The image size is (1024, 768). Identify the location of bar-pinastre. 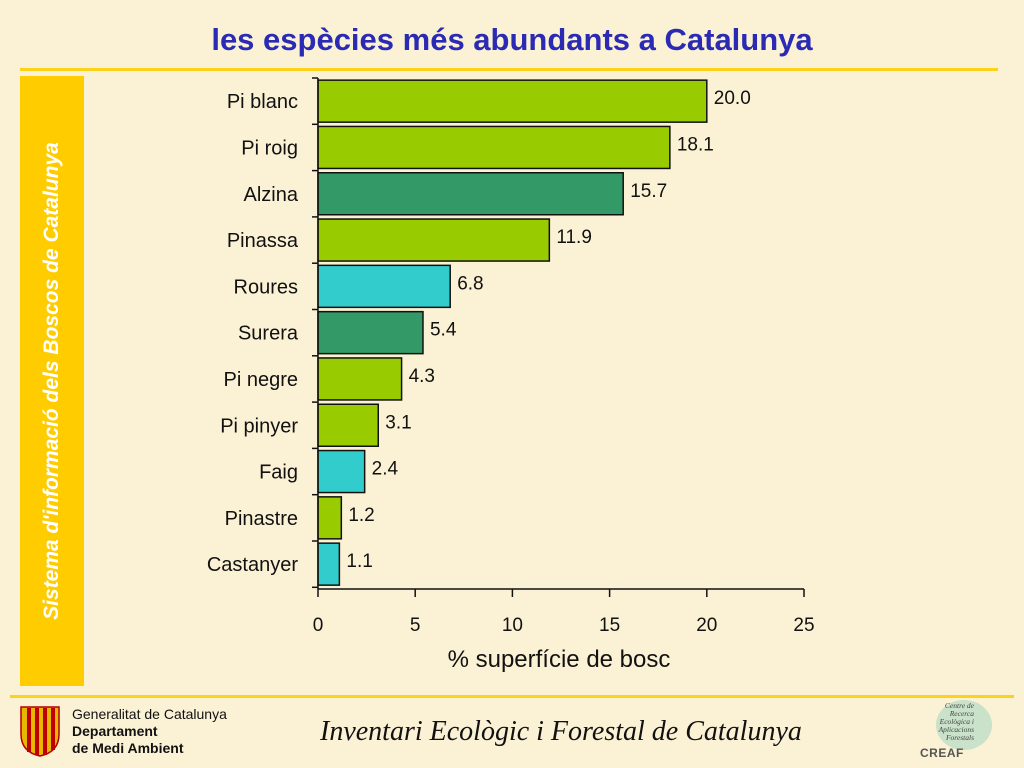
(330, 518).